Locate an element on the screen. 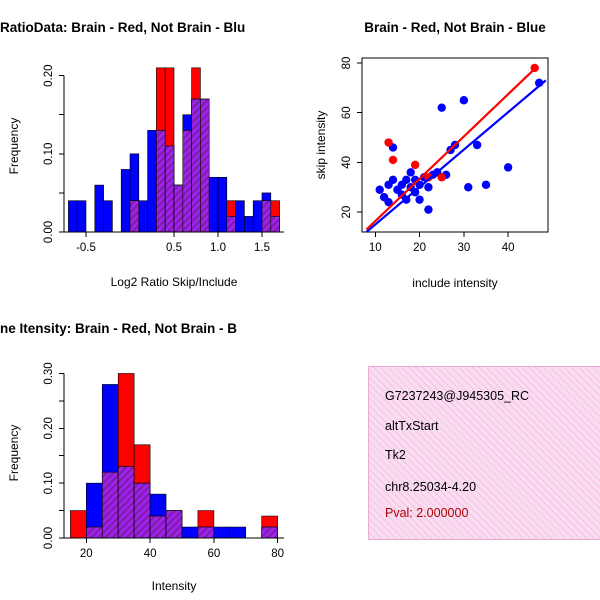 This screenshot has height=600, width=600. y-tick-label: 20 is located at coordinates (347, 212).